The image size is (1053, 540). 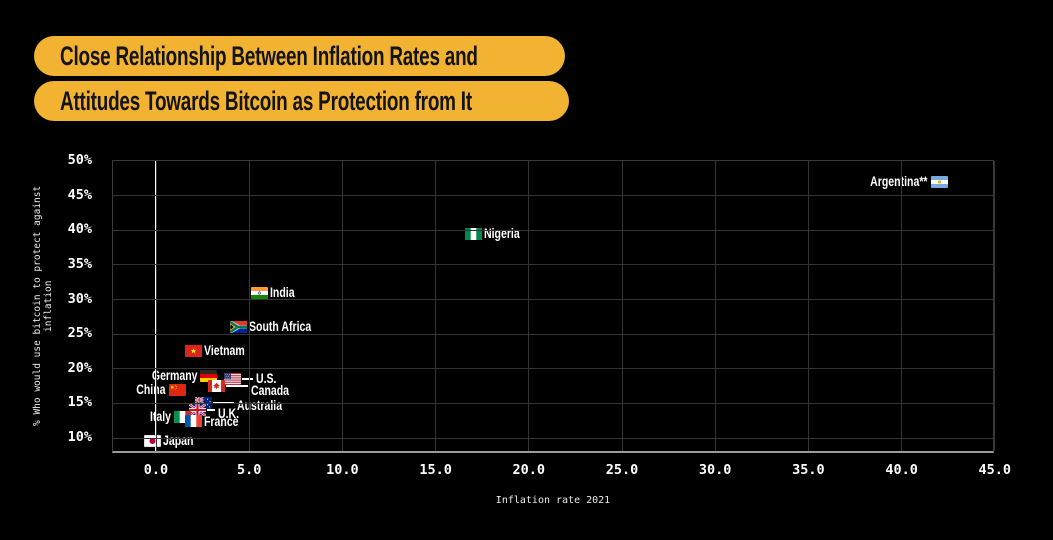 What do you see at coordinates (902, 306) in the screenshot?
I see `x-gridline-40.0` at bounding box center [902, 306].